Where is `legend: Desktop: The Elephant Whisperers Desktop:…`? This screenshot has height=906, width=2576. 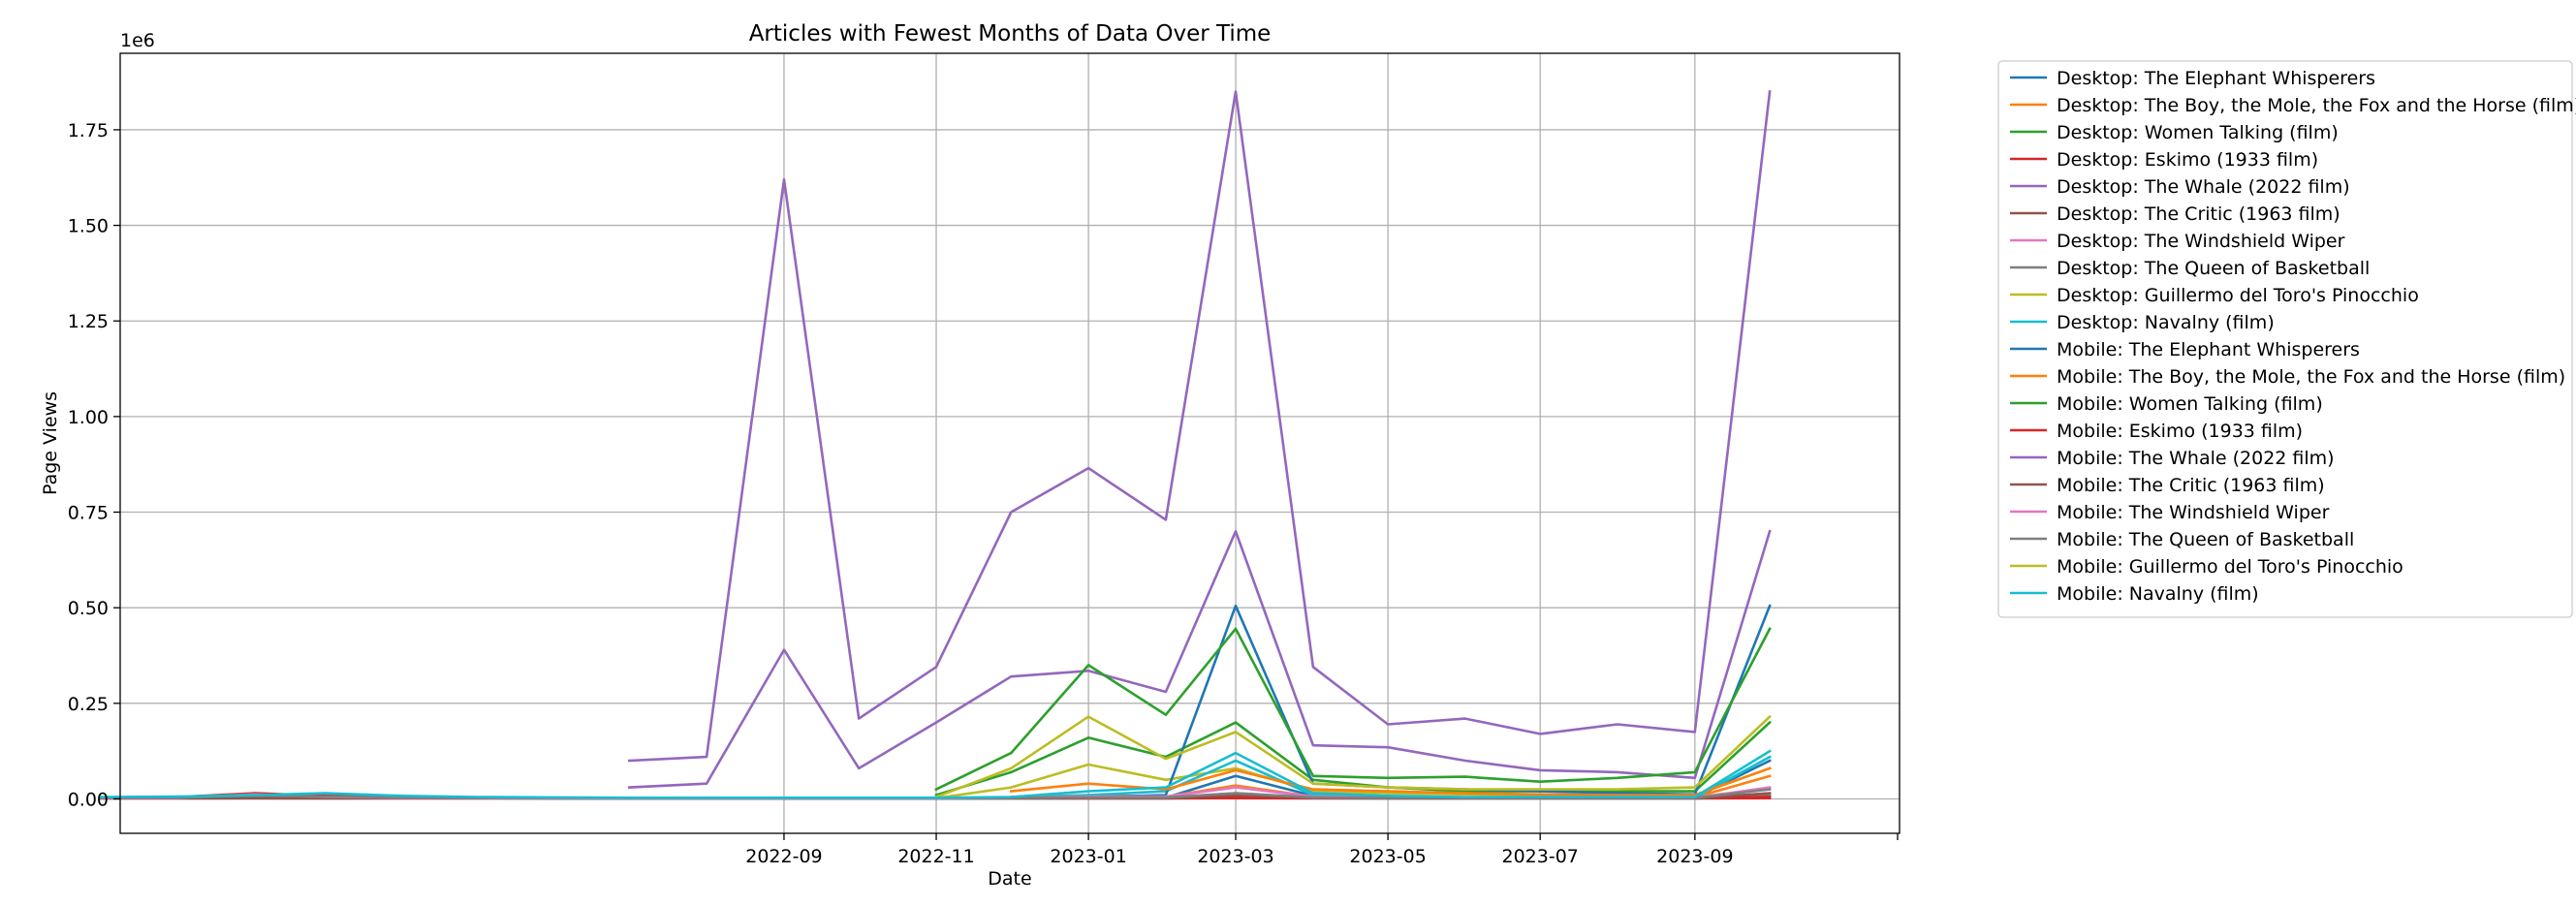
legend: Desktop: The Elephant Whisperers Desktop:… is located at coordinates (2286, 339).